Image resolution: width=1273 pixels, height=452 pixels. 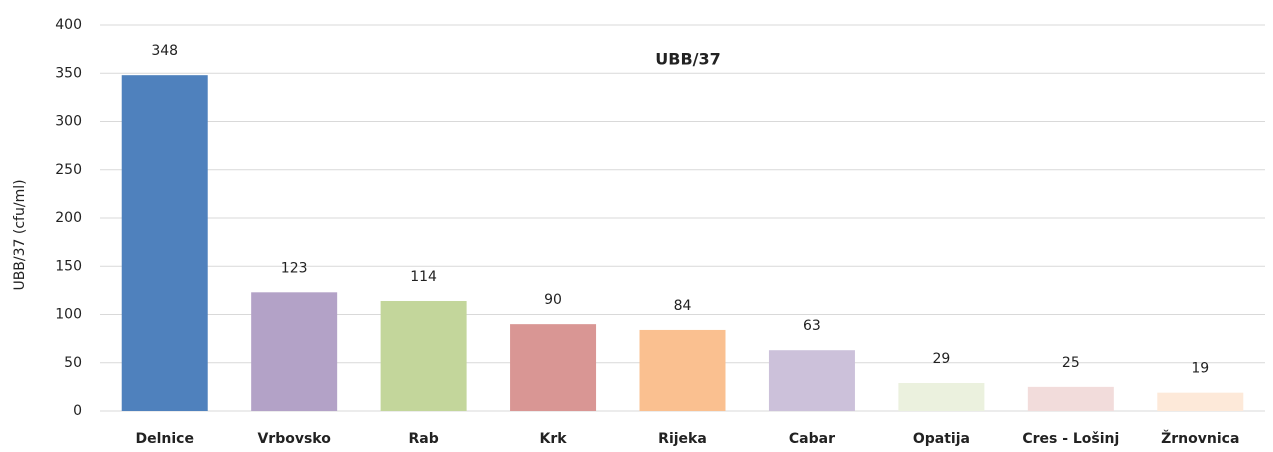 What do you see at coordinates (941, 439) in the screenshot?
I see `x-tick-label: Opatija` at bounding box center [941, 439].